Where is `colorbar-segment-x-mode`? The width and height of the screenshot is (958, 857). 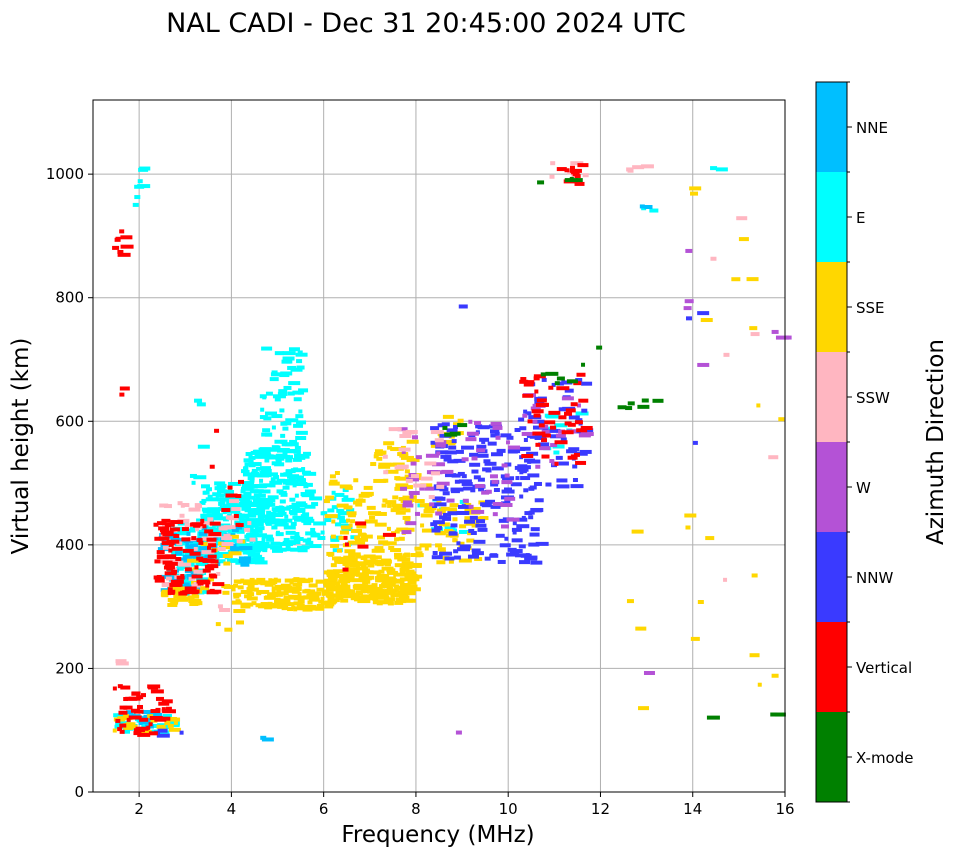 colorbar-segment-x-mode is located at coordinates (831, 757).